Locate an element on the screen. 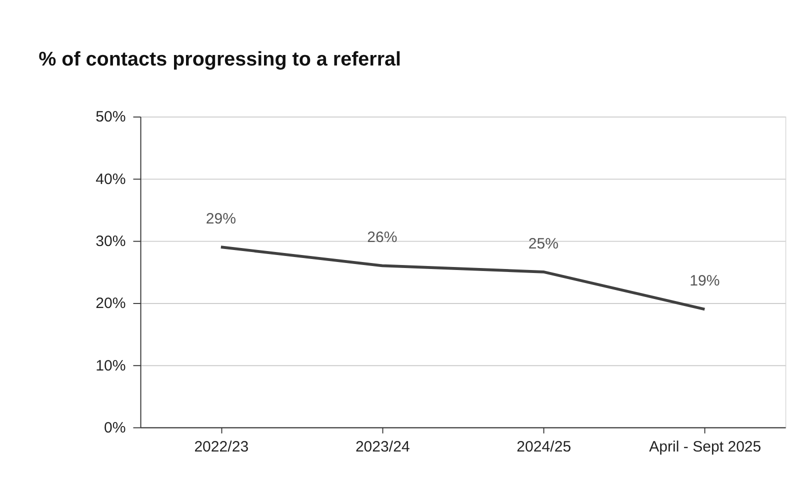  y-tick-label: 10% is located at coordinates (111, 365).